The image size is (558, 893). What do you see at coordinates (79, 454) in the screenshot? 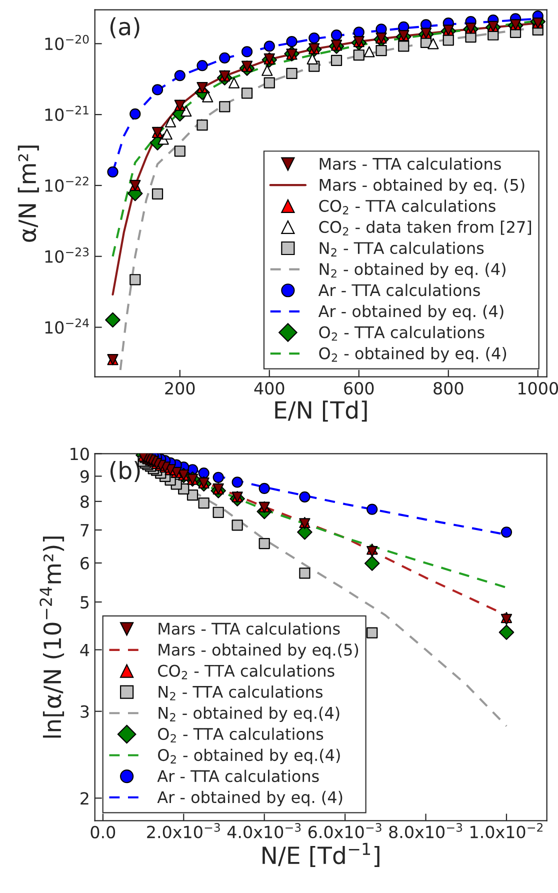
I see `y-tick-label: 10` at bounding box center [79, 454].